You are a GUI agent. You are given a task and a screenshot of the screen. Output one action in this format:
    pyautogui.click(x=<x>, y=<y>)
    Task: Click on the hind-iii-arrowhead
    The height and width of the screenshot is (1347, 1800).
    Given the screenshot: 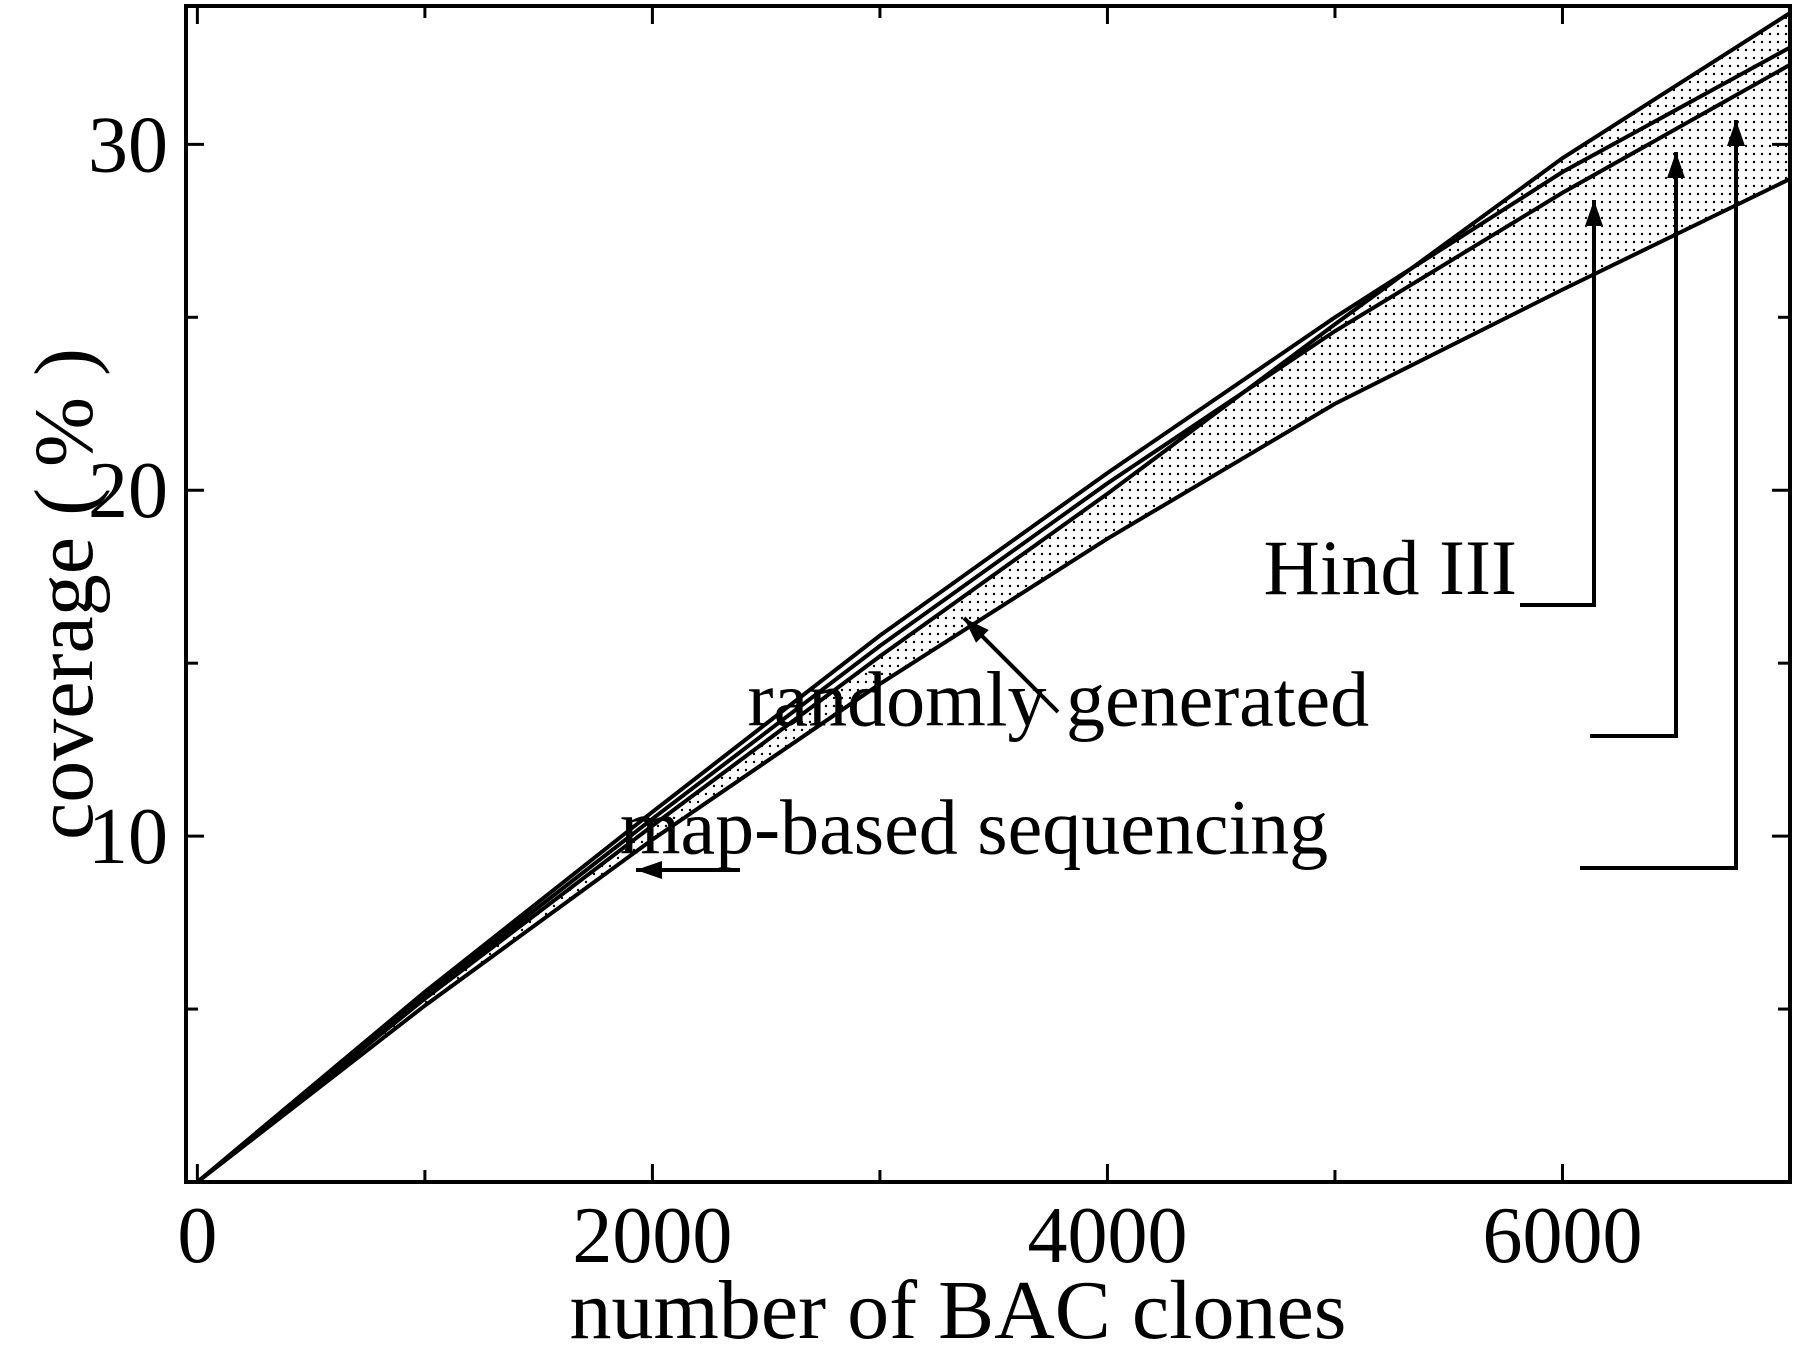 What is the action you would take?
    pyautogui.click(x=1594, y=213)
    